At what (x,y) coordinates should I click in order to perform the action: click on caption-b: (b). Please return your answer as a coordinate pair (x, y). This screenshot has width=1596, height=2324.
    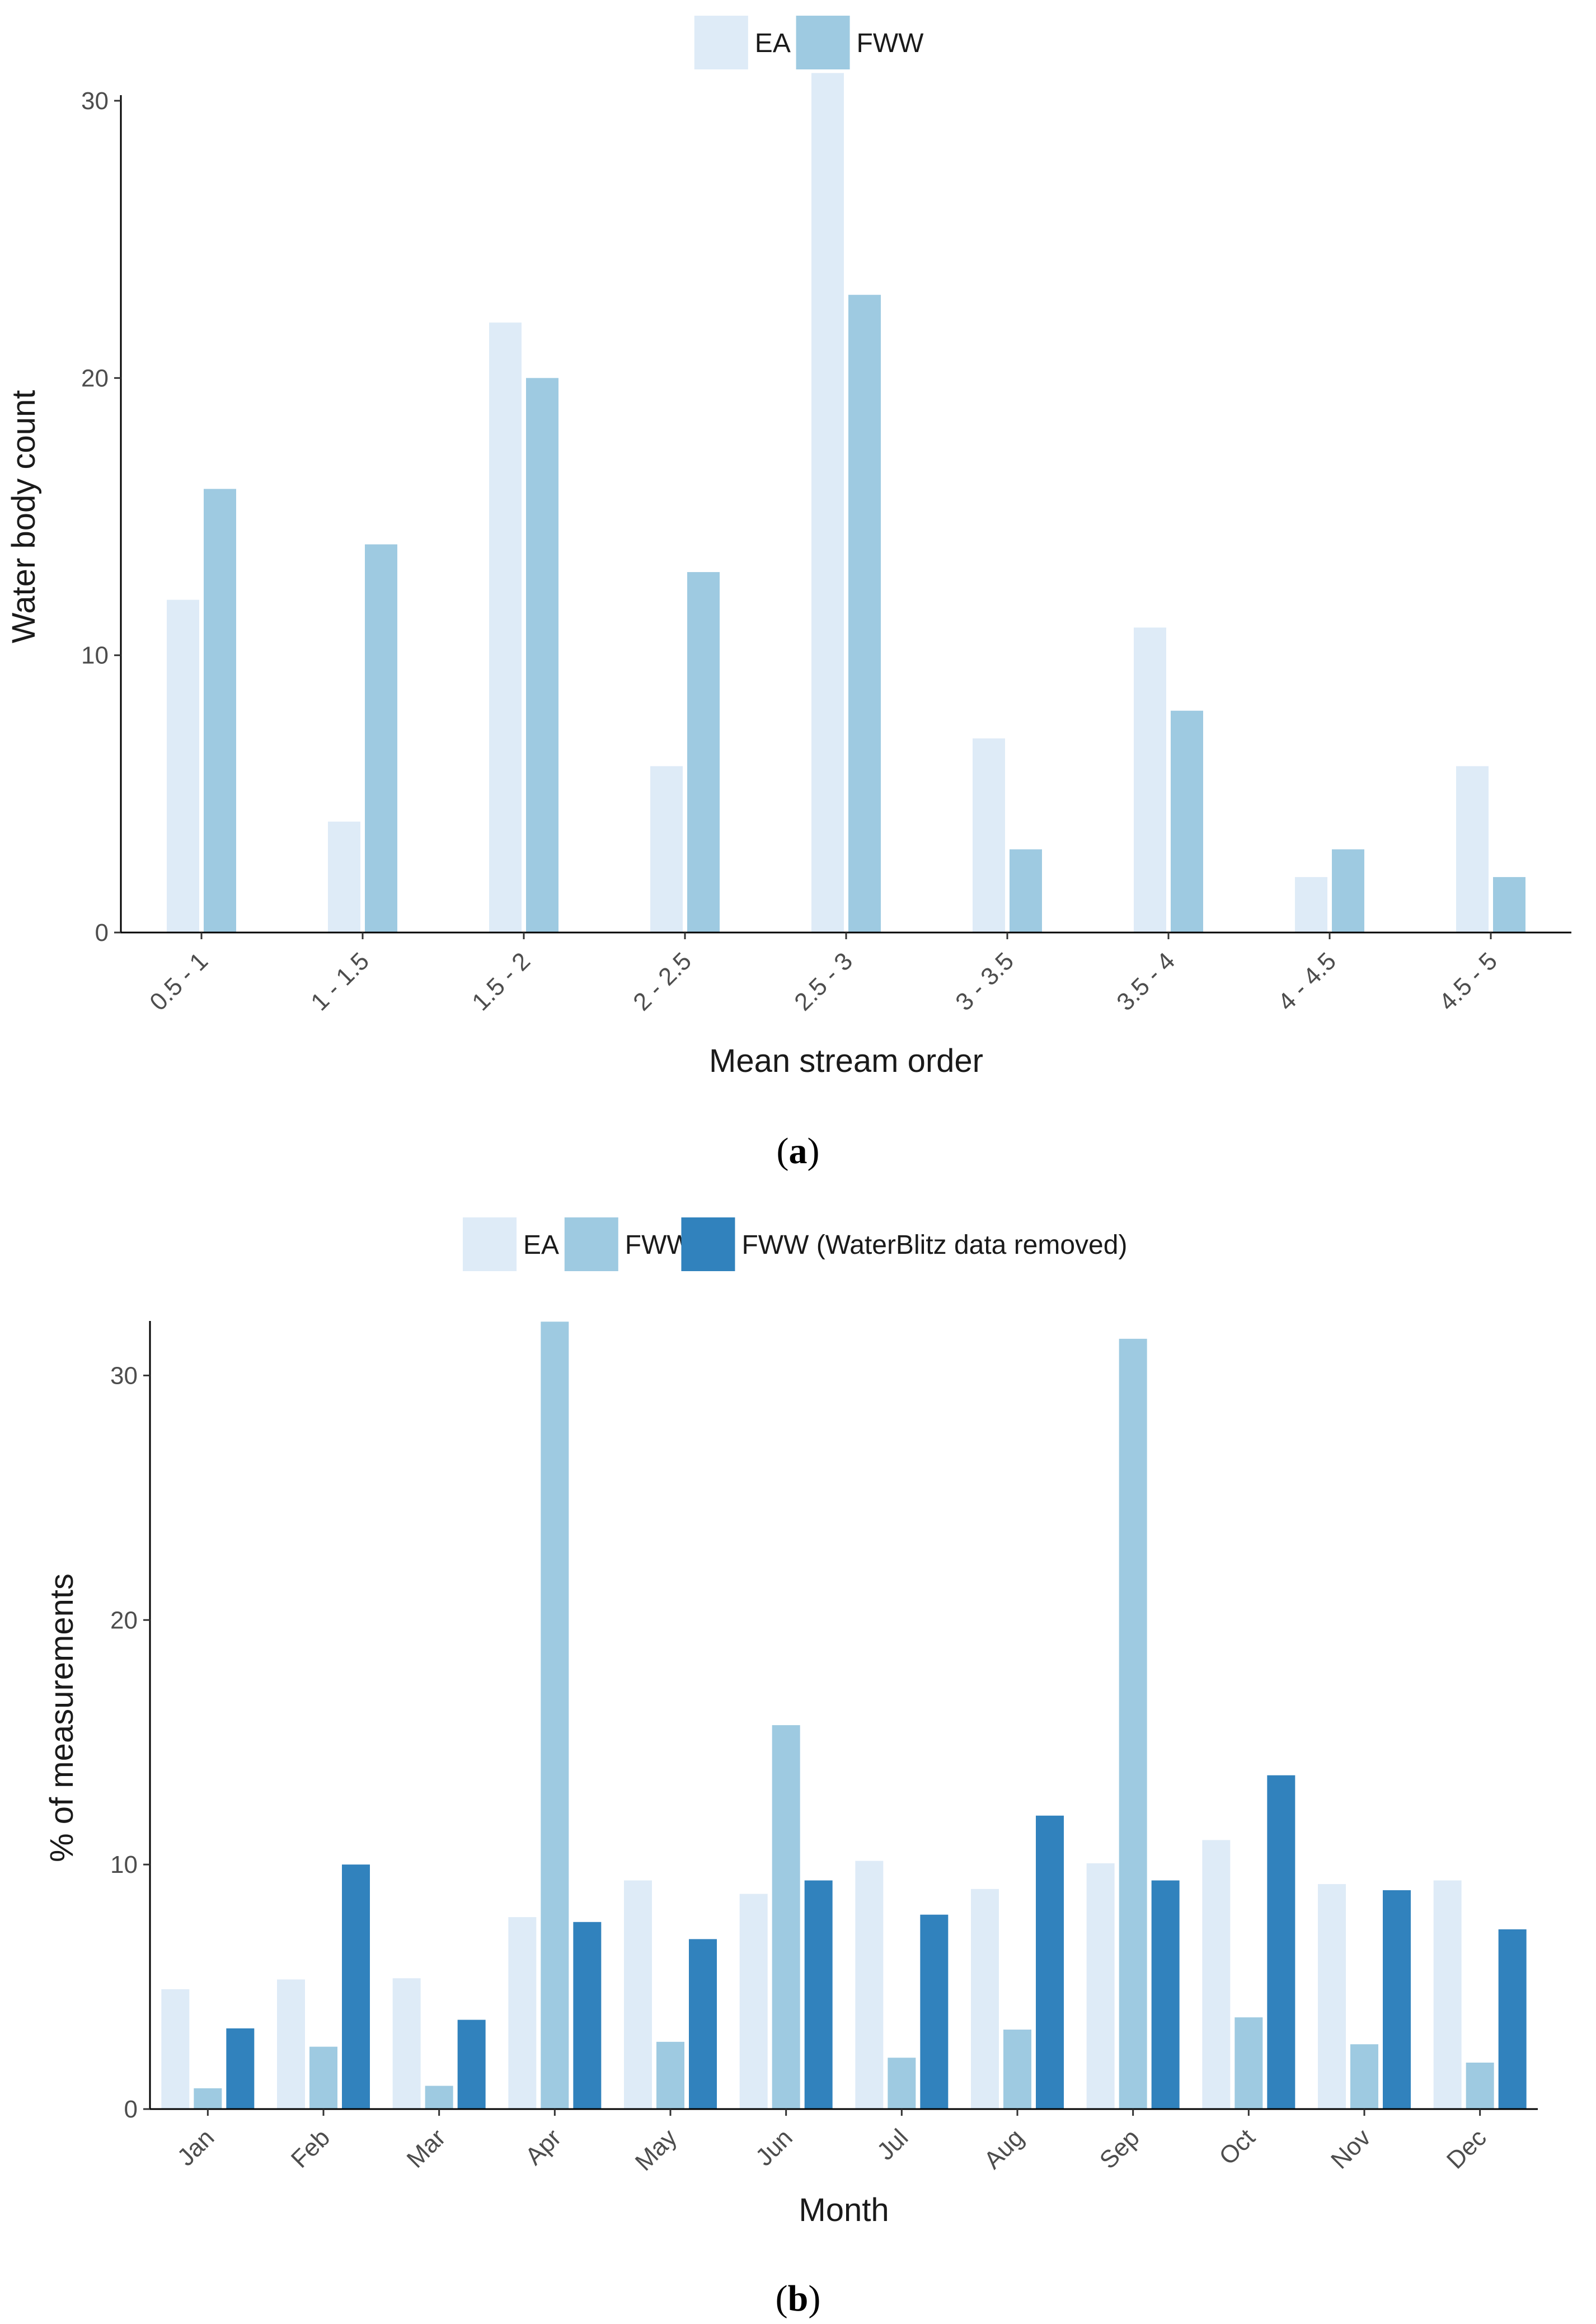
    Looking at the image, I should click on (798, 2298).